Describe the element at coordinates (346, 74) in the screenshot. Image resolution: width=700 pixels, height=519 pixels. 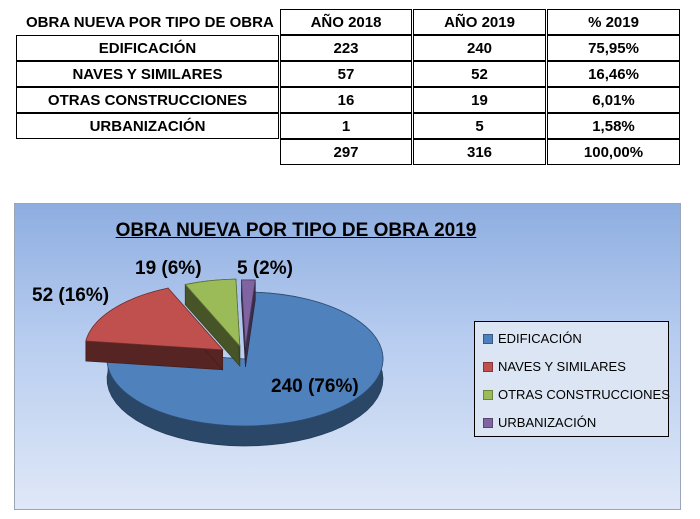
I see `row-2018: 57` at that location.